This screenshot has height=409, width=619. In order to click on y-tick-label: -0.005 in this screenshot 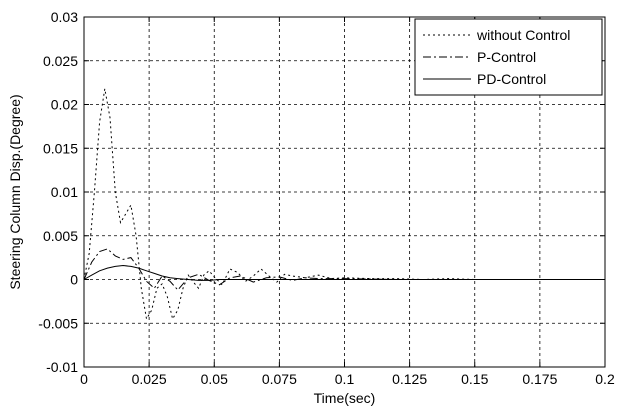, I will do `click(58, 323)`.